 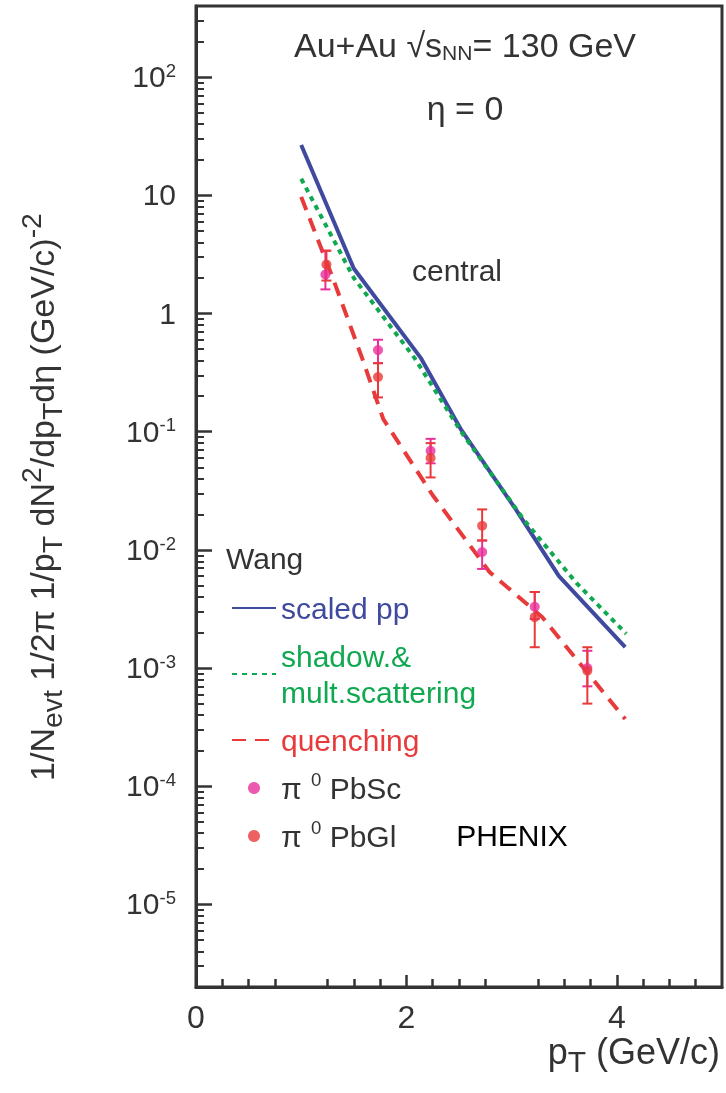 I want to click on annotation: central, so click(x=457, y=270).